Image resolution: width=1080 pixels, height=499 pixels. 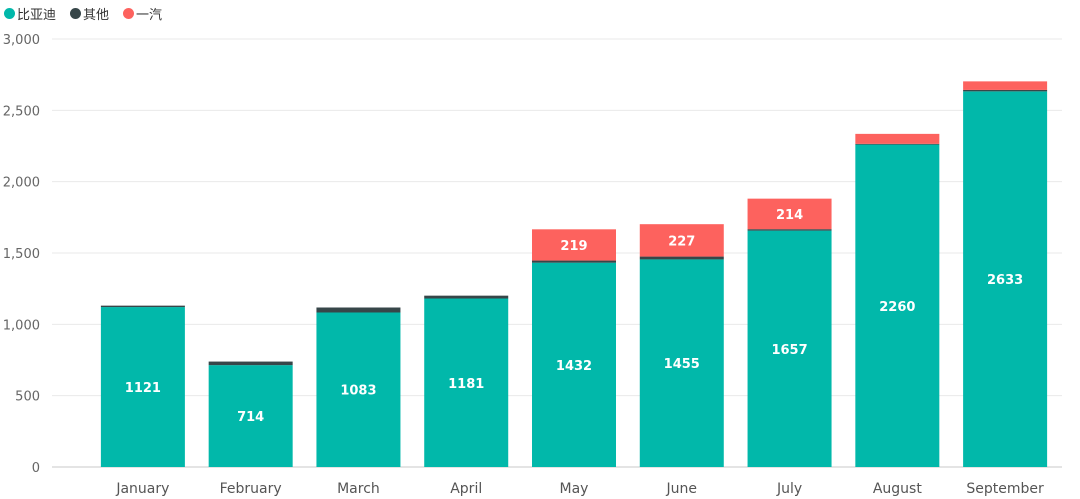 What do you see at coordinates (1005, 489) in the screenshot?
I see `x-tick-label-september: September` at bounding box center [1005, 489].